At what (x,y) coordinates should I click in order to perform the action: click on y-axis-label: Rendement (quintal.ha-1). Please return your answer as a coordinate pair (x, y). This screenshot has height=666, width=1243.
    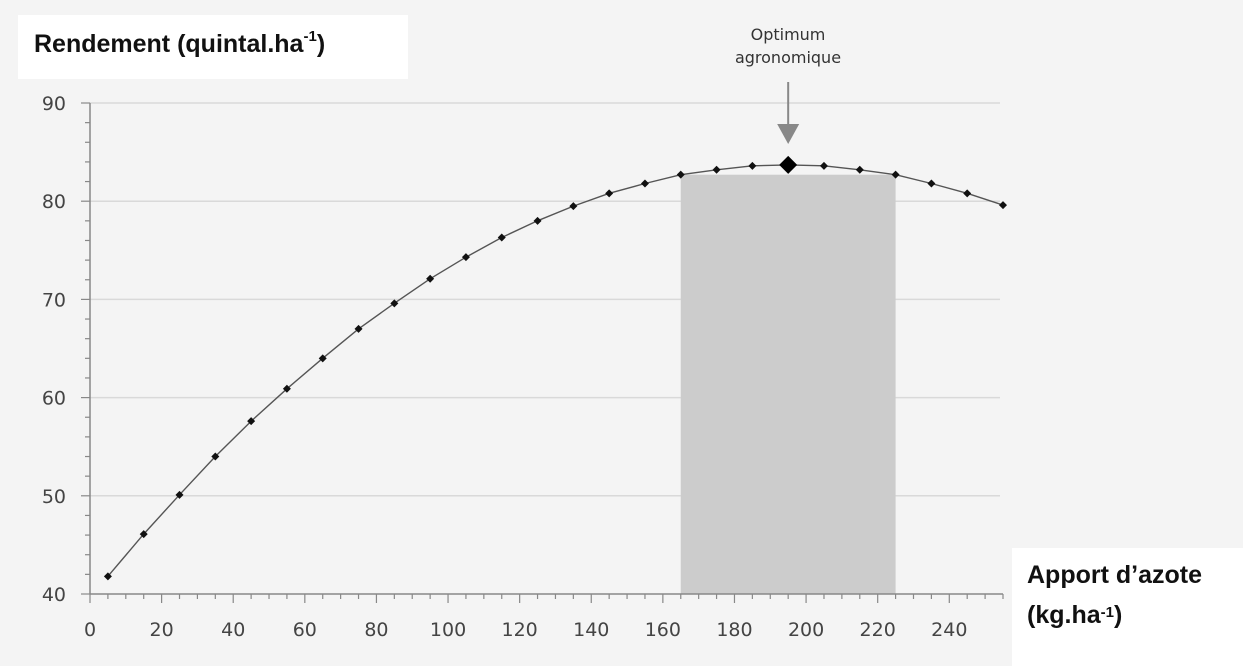
    Looking at the image, I should click on (180, 43).